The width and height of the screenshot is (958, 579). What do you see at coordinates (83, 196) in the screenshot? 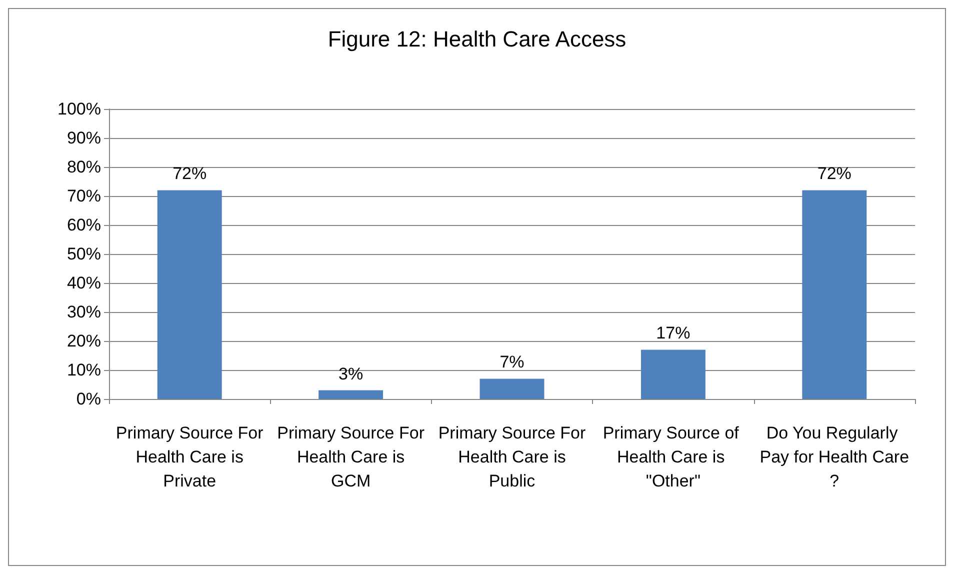
I see `y-tick-label: 70%` at bounding box center [83, 196].